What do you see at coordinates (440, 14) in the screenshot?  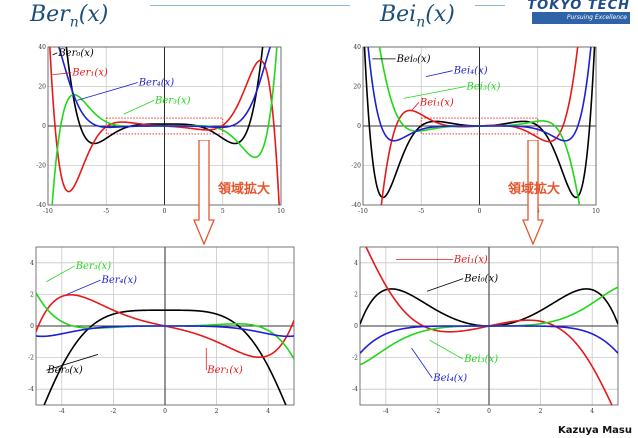 I see `title-bei-arg: (x)` at bounding box center [440, 14].